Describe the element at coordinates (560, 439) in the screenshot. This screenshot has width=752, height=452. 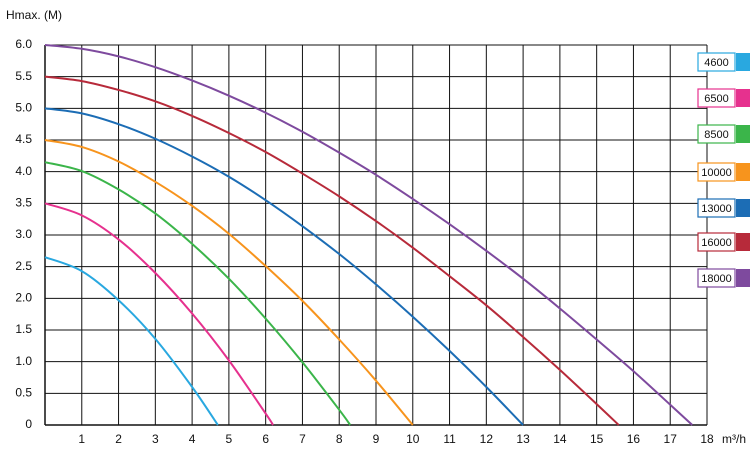
I see `x-tick-label: 14` at that location.